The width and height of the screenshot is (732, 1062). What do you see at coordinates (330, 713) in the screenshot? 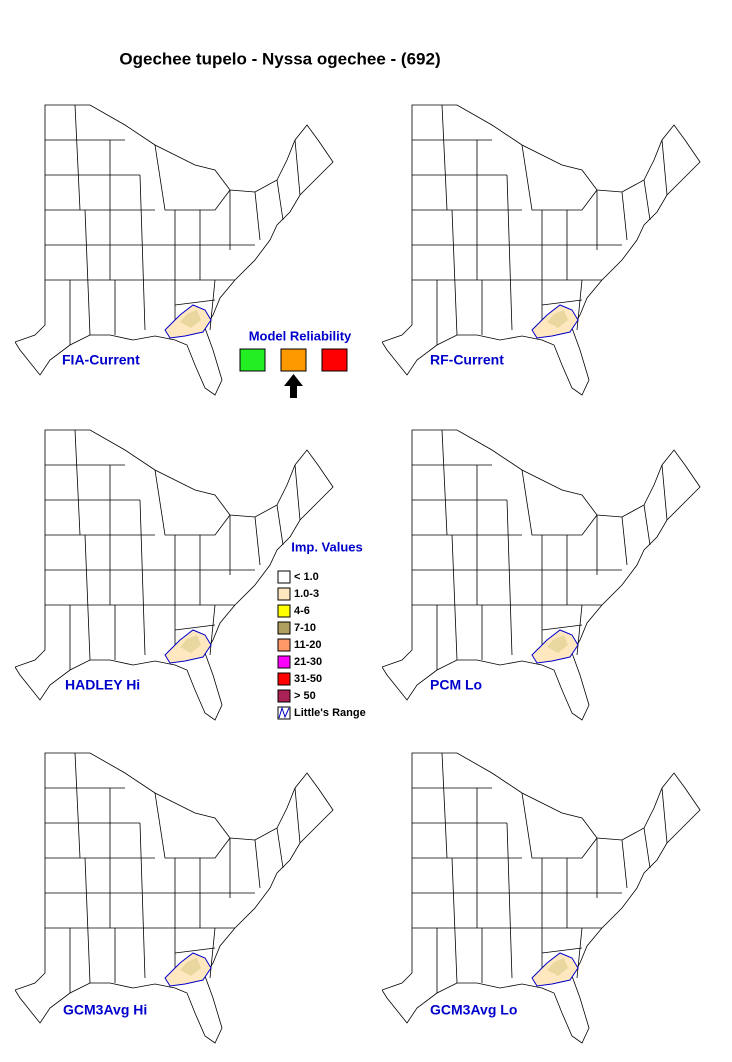
I see `legend-label: Little's Range` at bounding box center [330, 713].